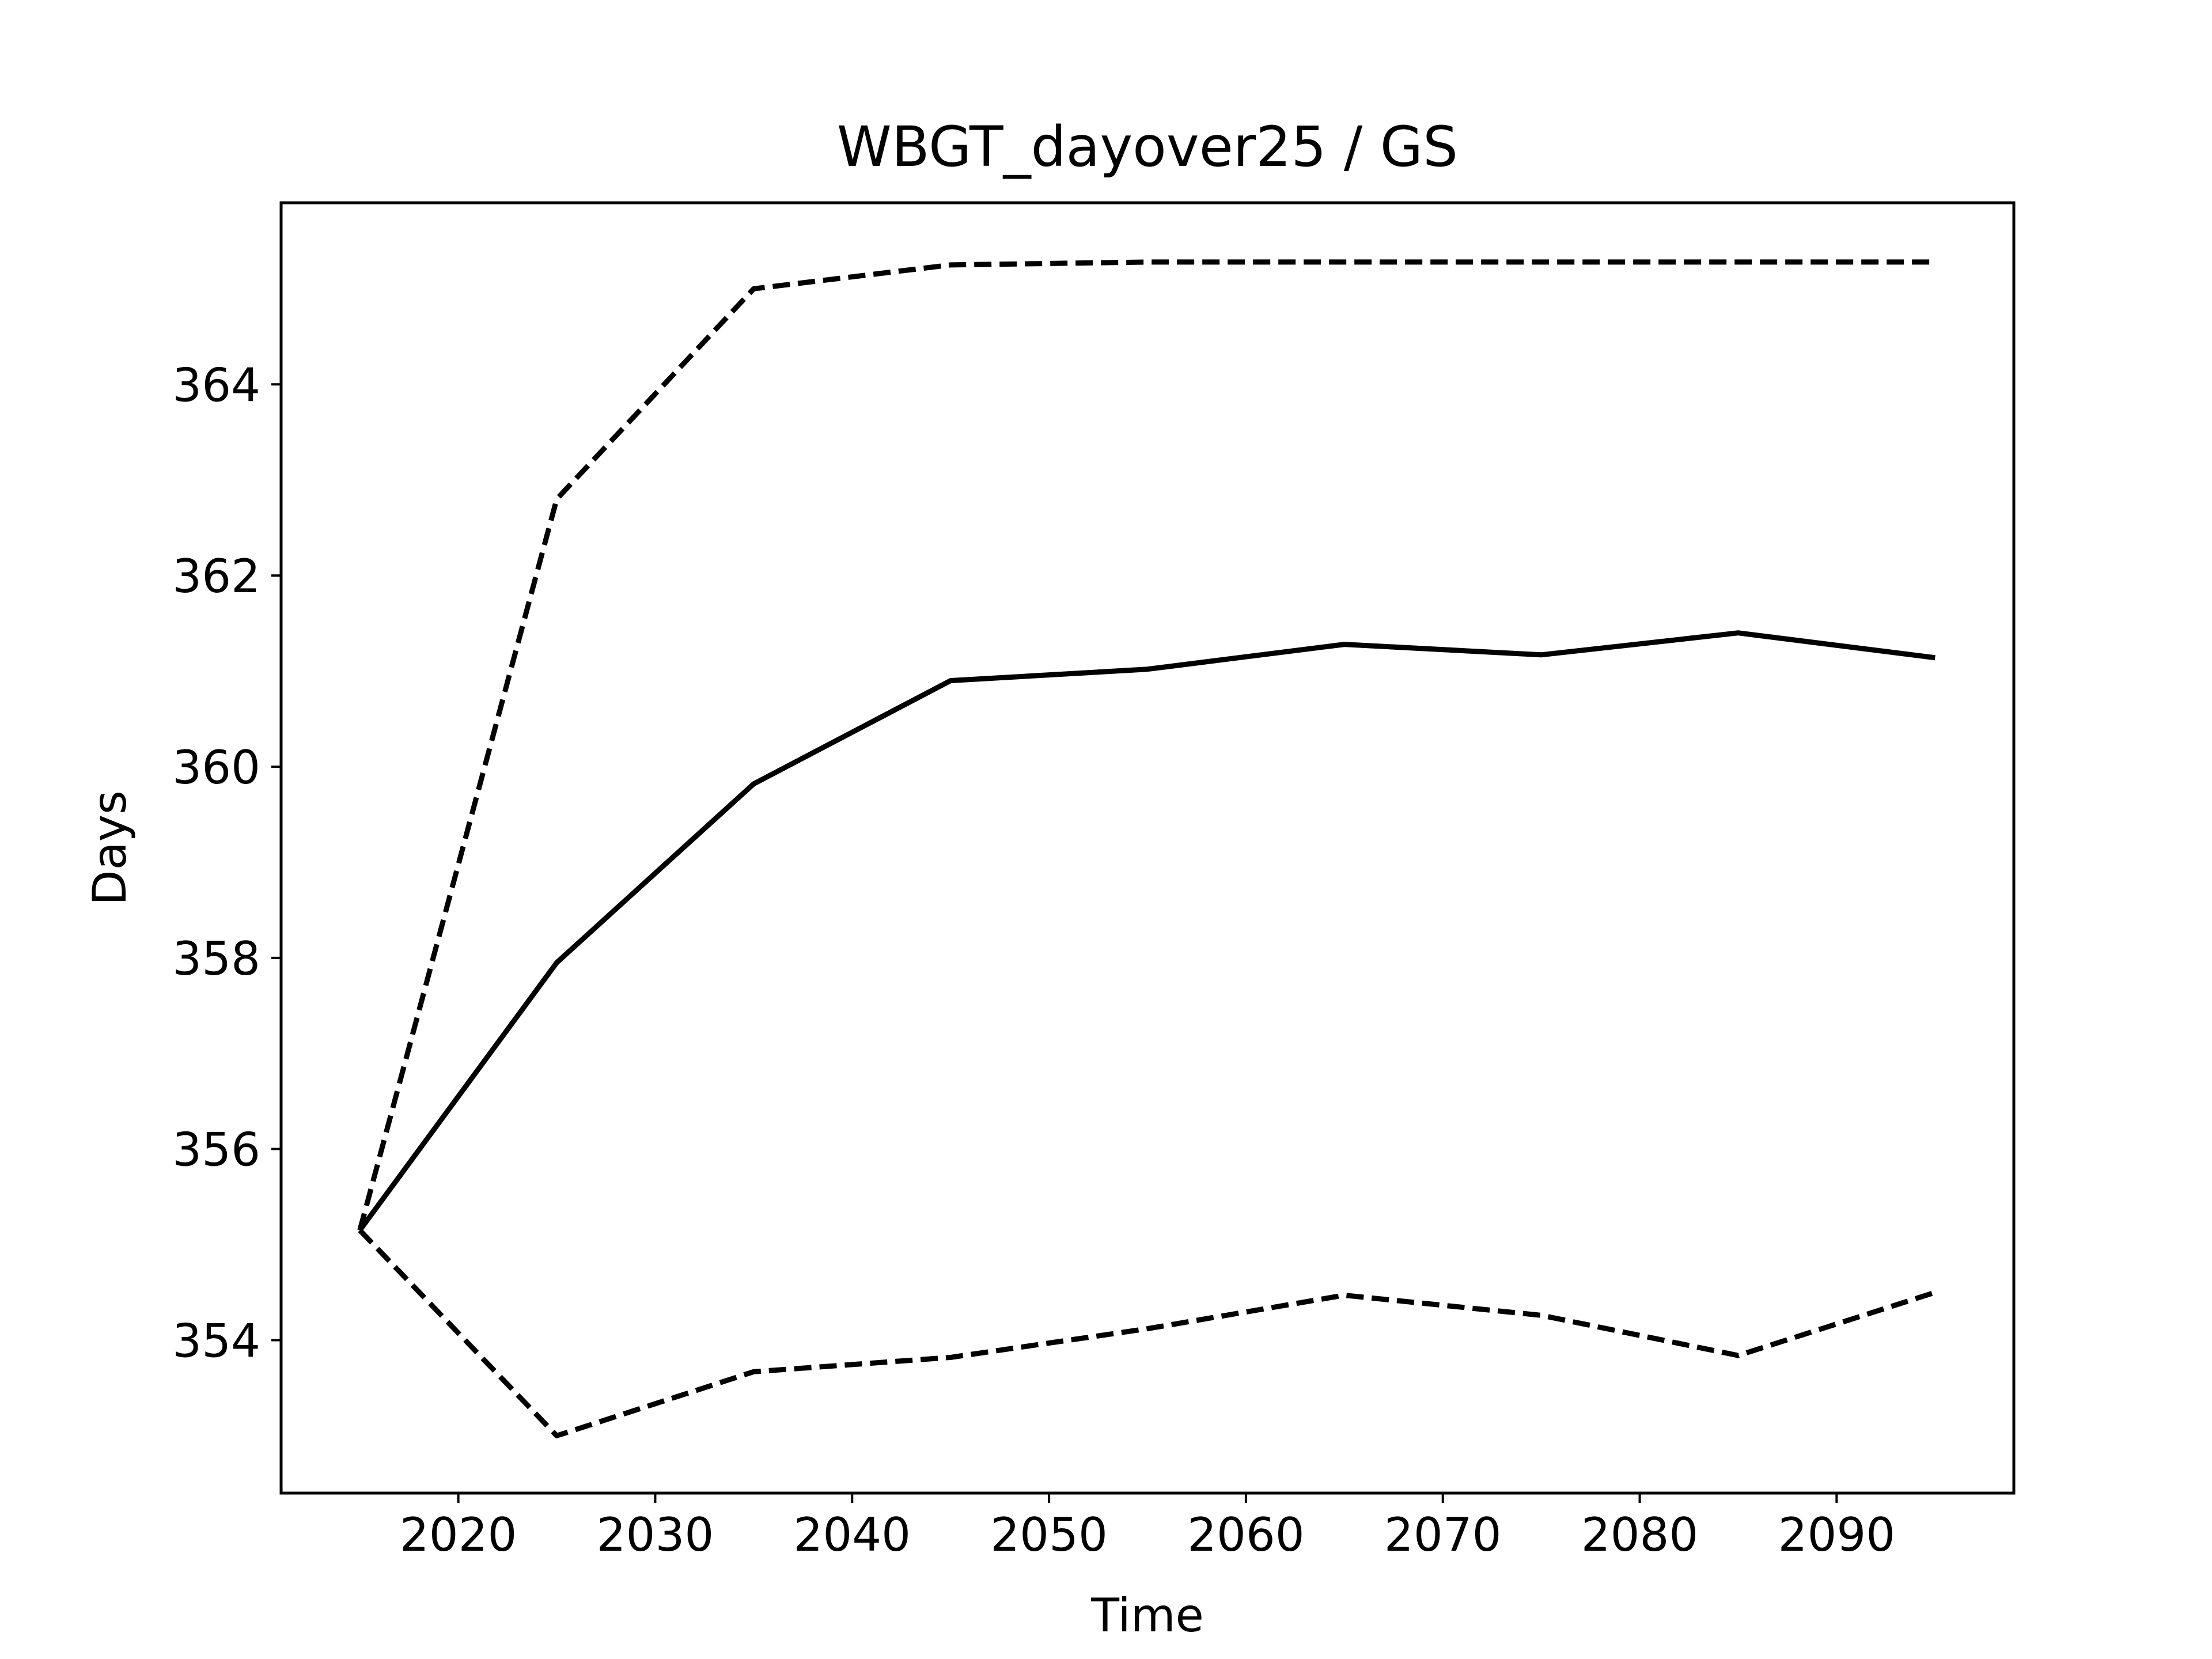  What do you see at coordinates (1640, 1535) in the screenshot?
I see `x-tick-label: 2080` at bounding box center [1640, 1535].